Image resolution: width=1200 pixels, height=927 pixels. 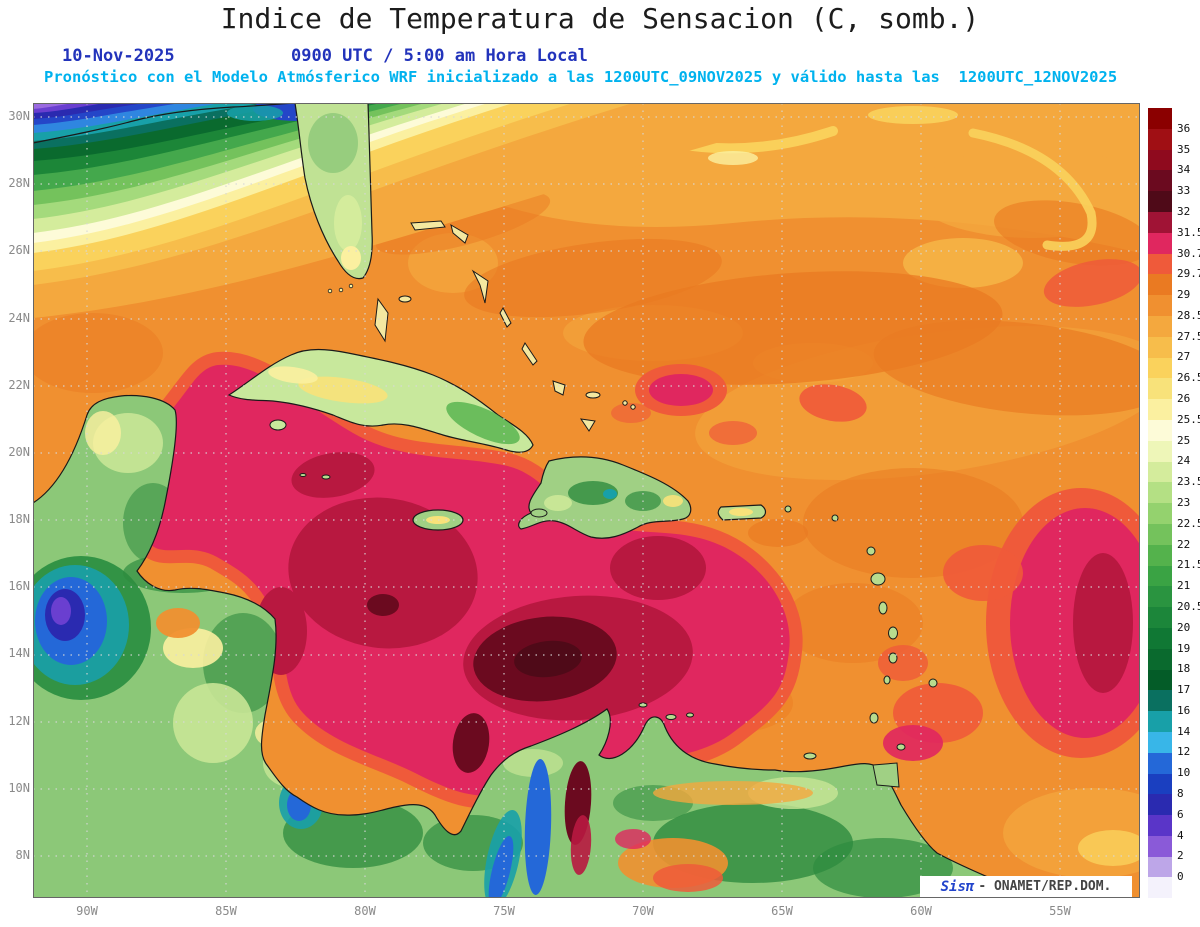 What do you see at coordinates (1184, 461) in the screenshot?
I see `colorbar-label: 24` at bounding box center [1184, 461].